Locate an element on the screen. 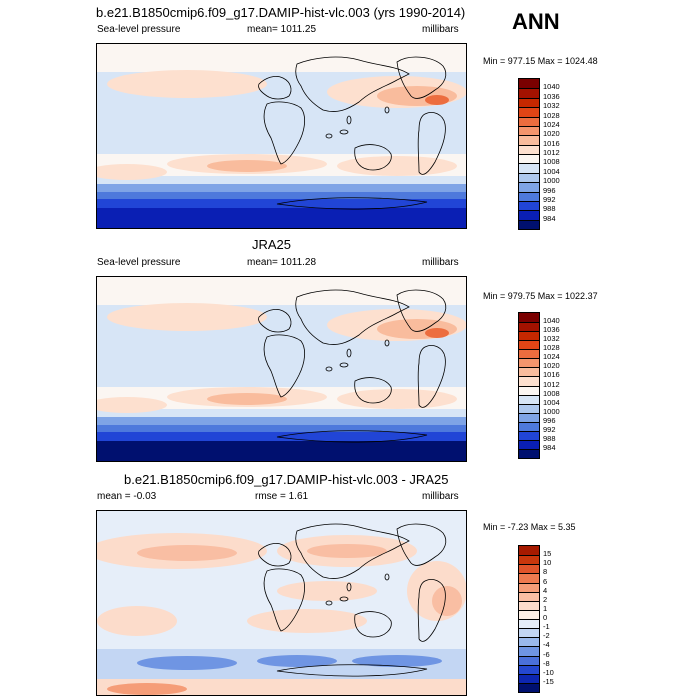 The width and height of the screenshot is (700, 700). panel1-mean-label: mean= 1011.25 is located at coordinates (282, 29).